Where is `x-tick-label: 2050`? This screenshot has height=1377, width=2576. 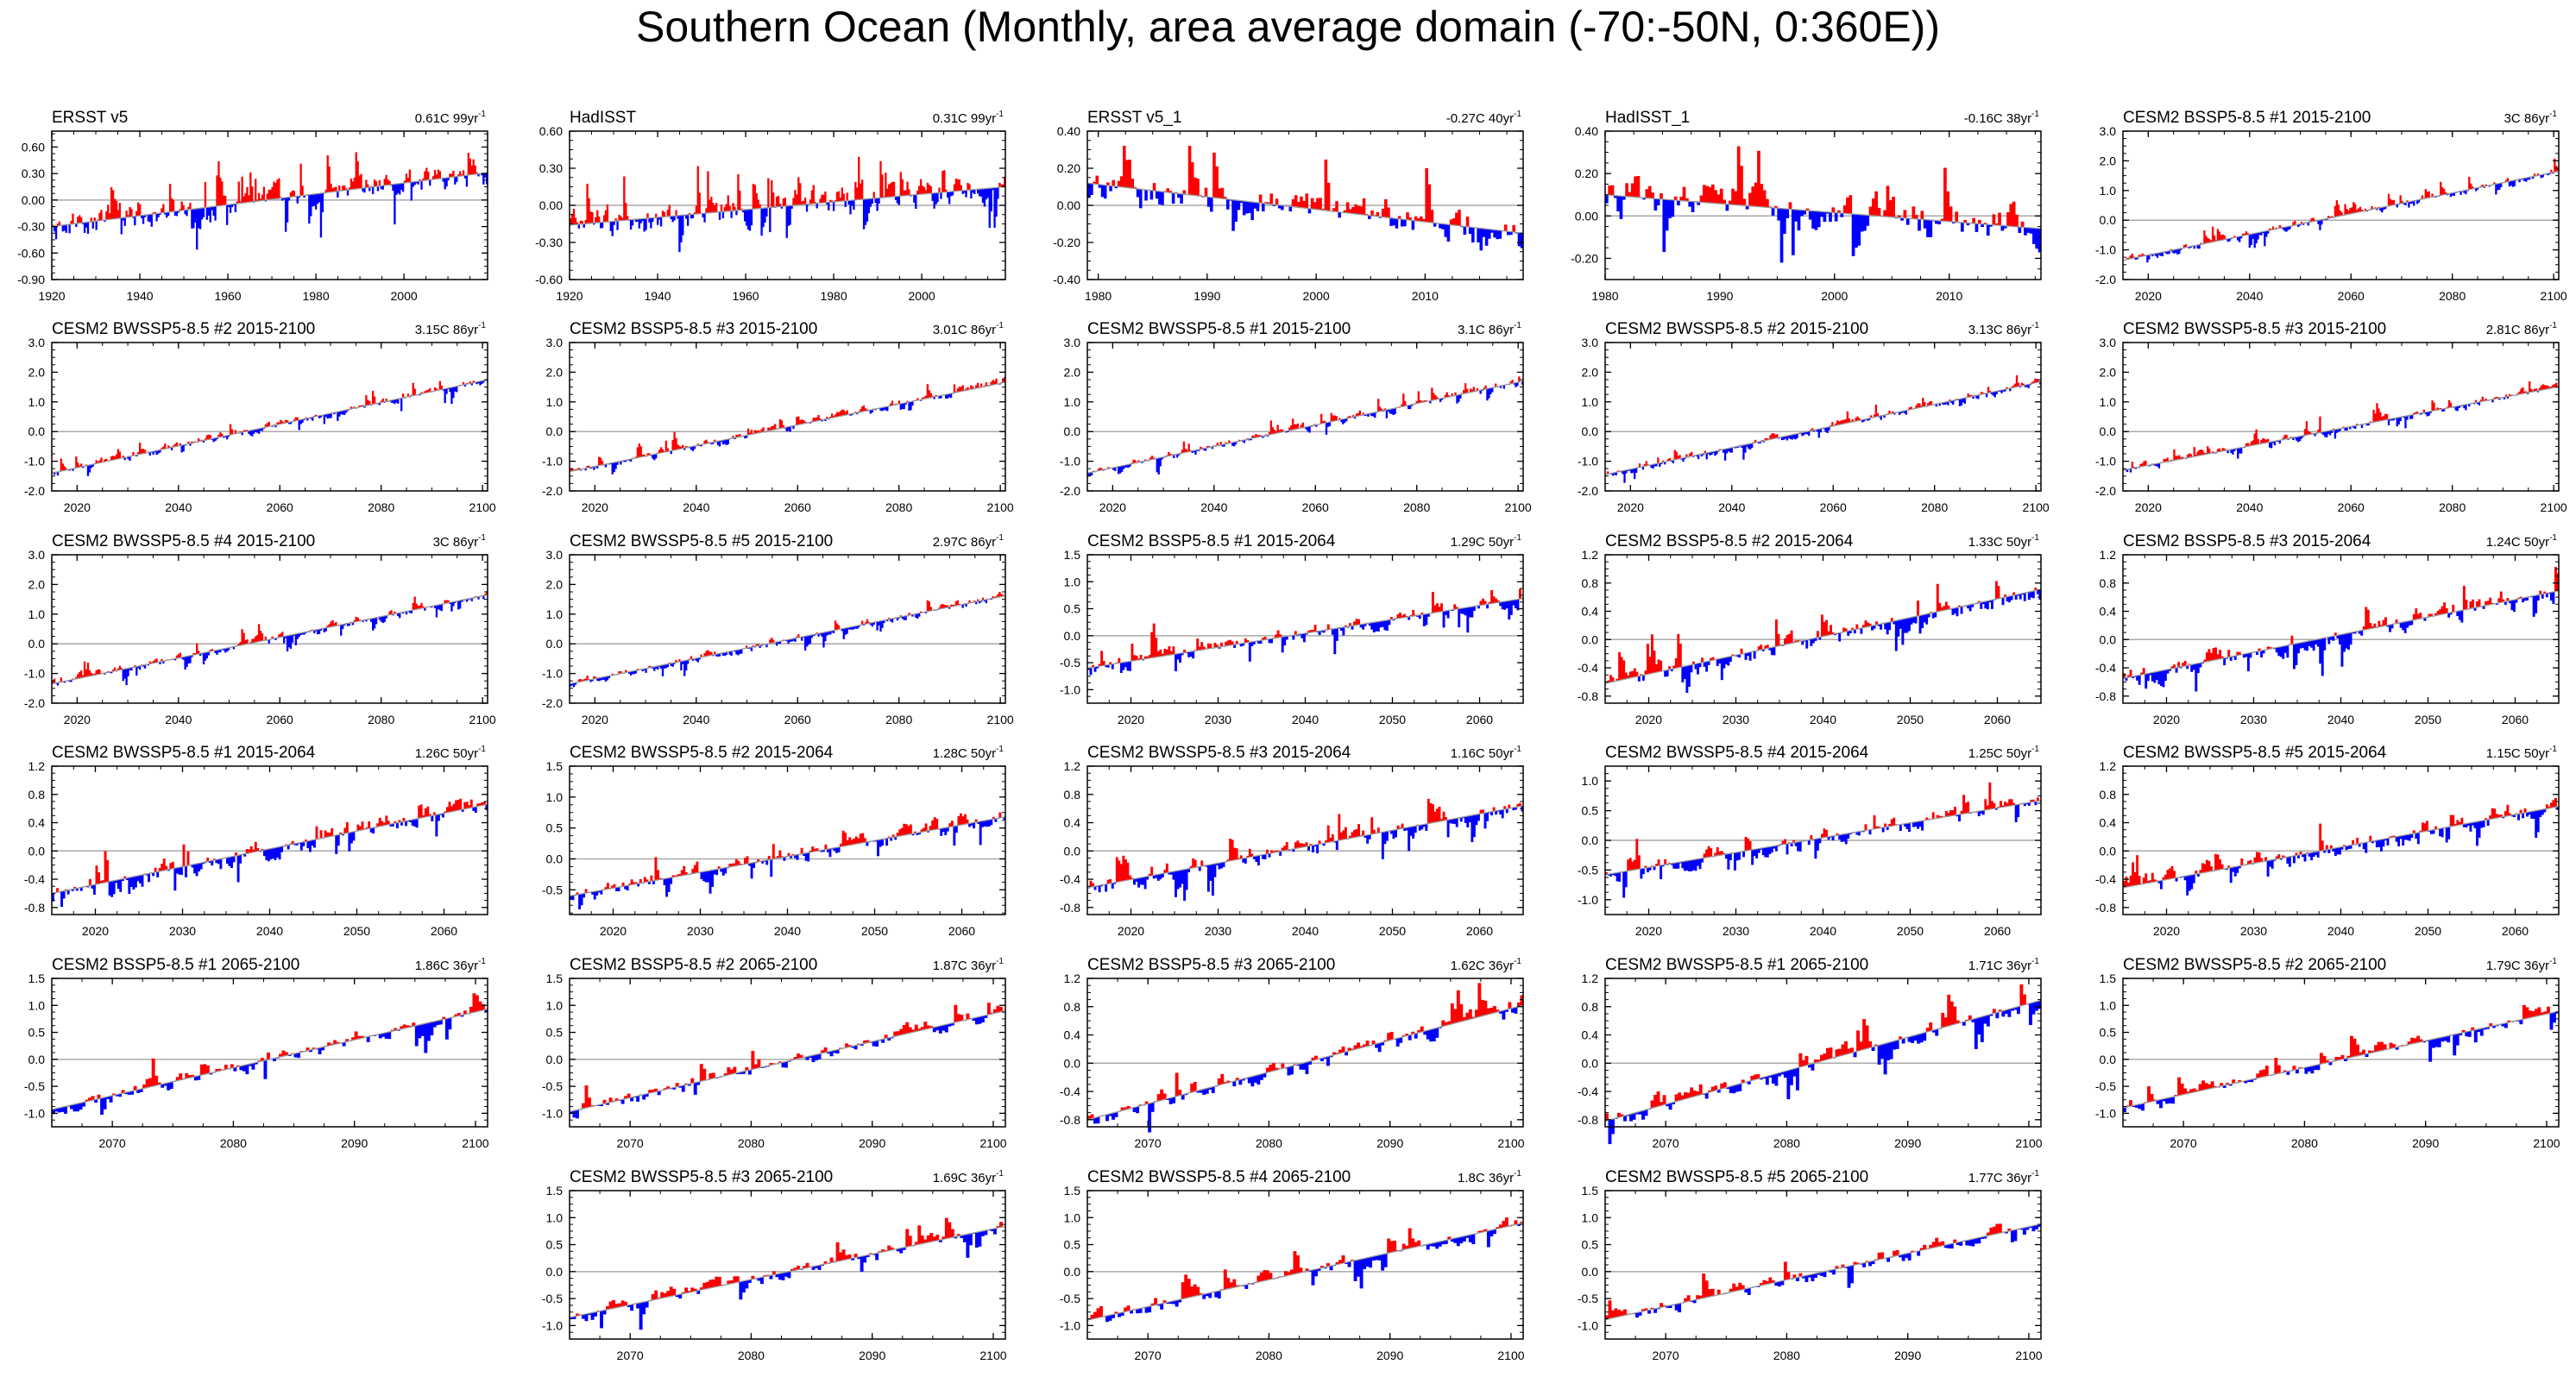 x-tick-label: 2050 is located at coordinates (1392, 720).